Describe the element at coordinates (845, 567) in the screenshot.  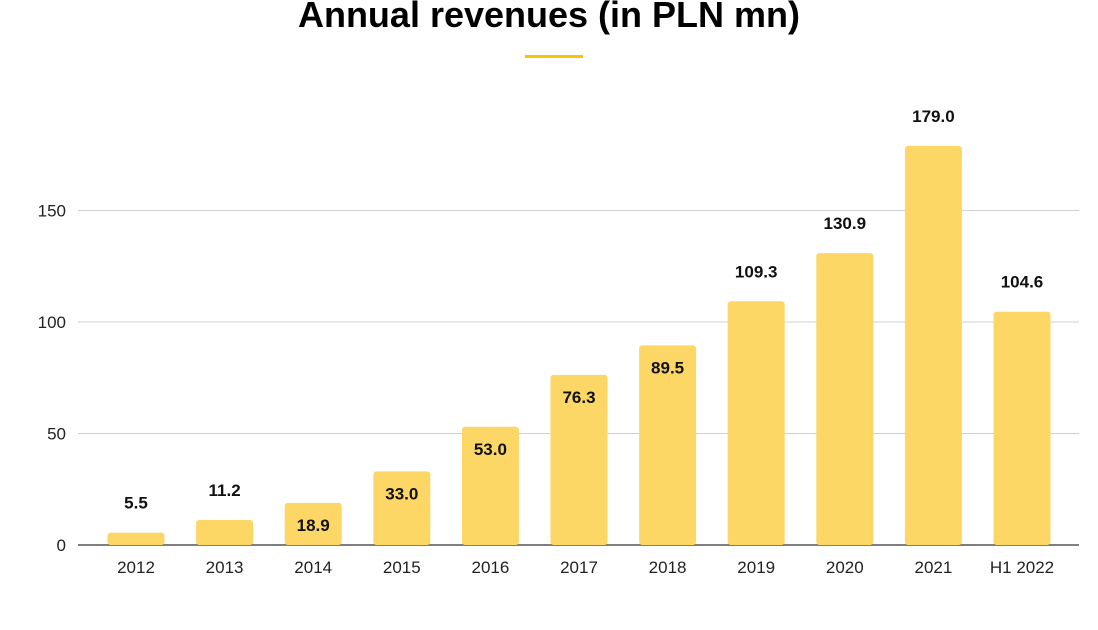
I see `x-tick-label: 2020` at that location.